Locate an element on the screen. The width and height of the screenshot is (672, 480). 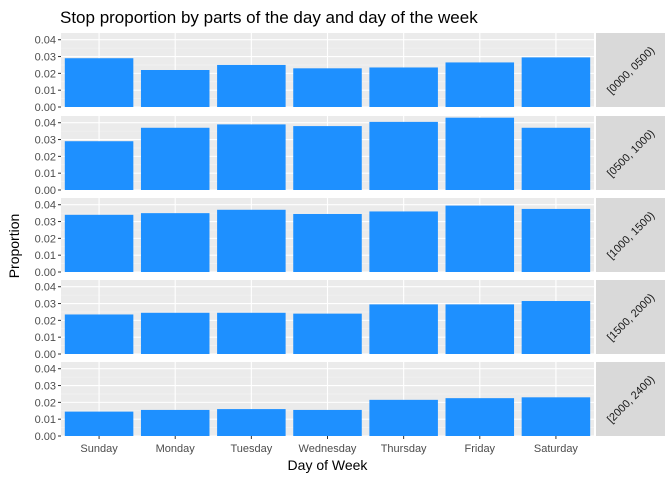
x-tick-label: Saturday is located at coordinates (556, 449).